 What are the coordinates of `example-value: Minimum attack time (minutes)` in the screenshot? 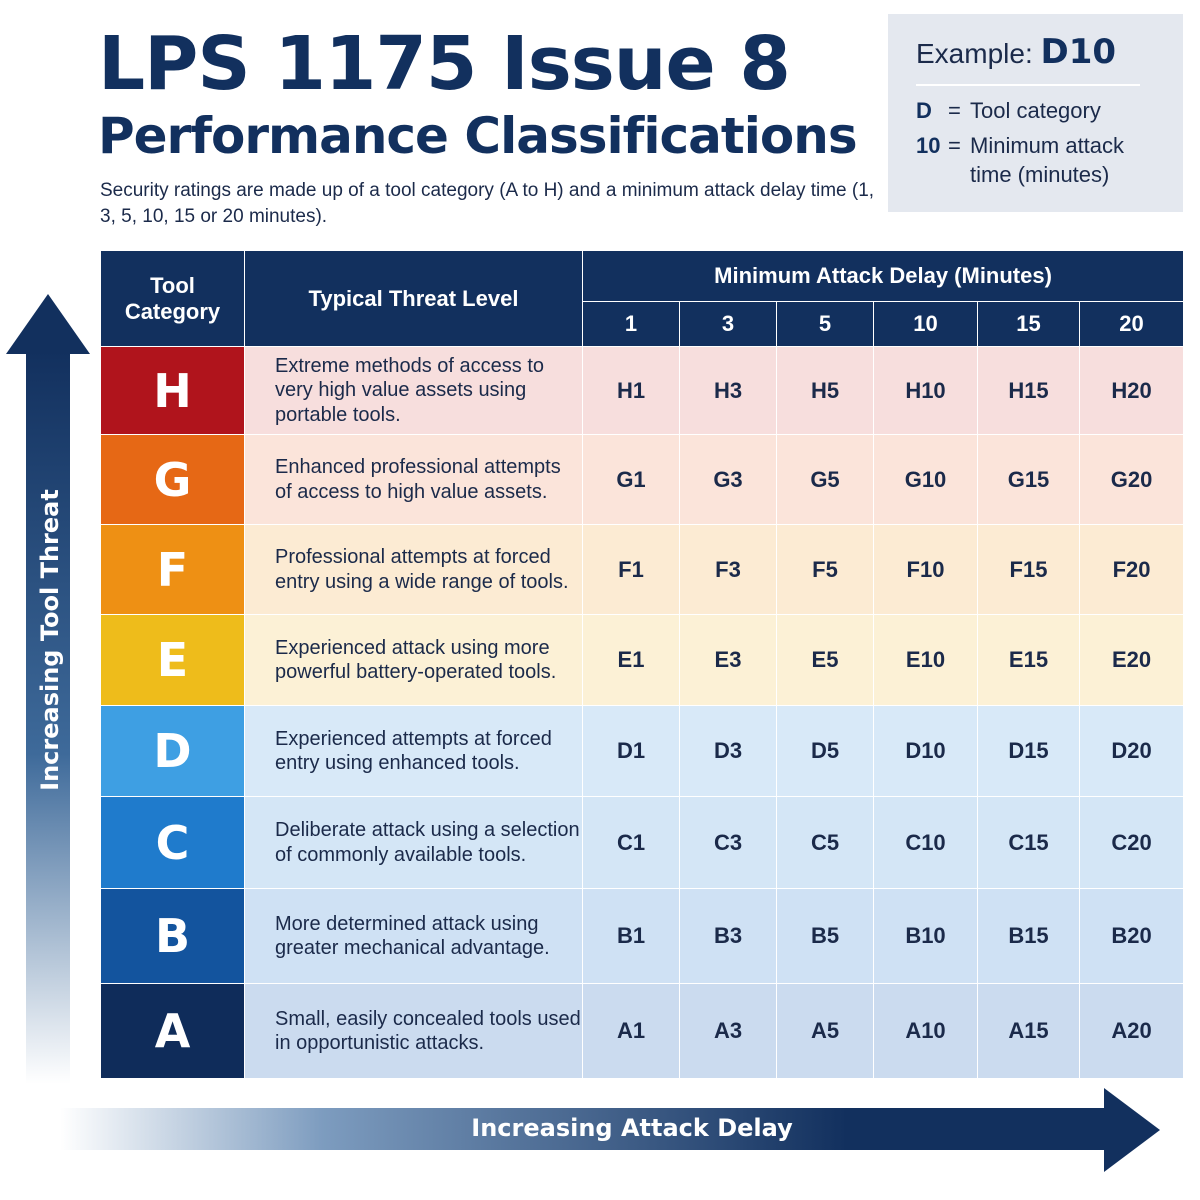 It's located at (1047, 160).